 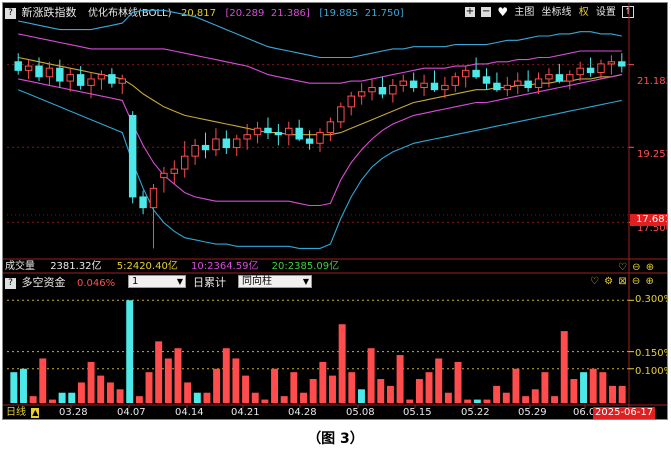 What do you see at coordinates (524, 12) in the screenshot?
I see `main-chart-button: 主图` at bounding box center [524, 12].